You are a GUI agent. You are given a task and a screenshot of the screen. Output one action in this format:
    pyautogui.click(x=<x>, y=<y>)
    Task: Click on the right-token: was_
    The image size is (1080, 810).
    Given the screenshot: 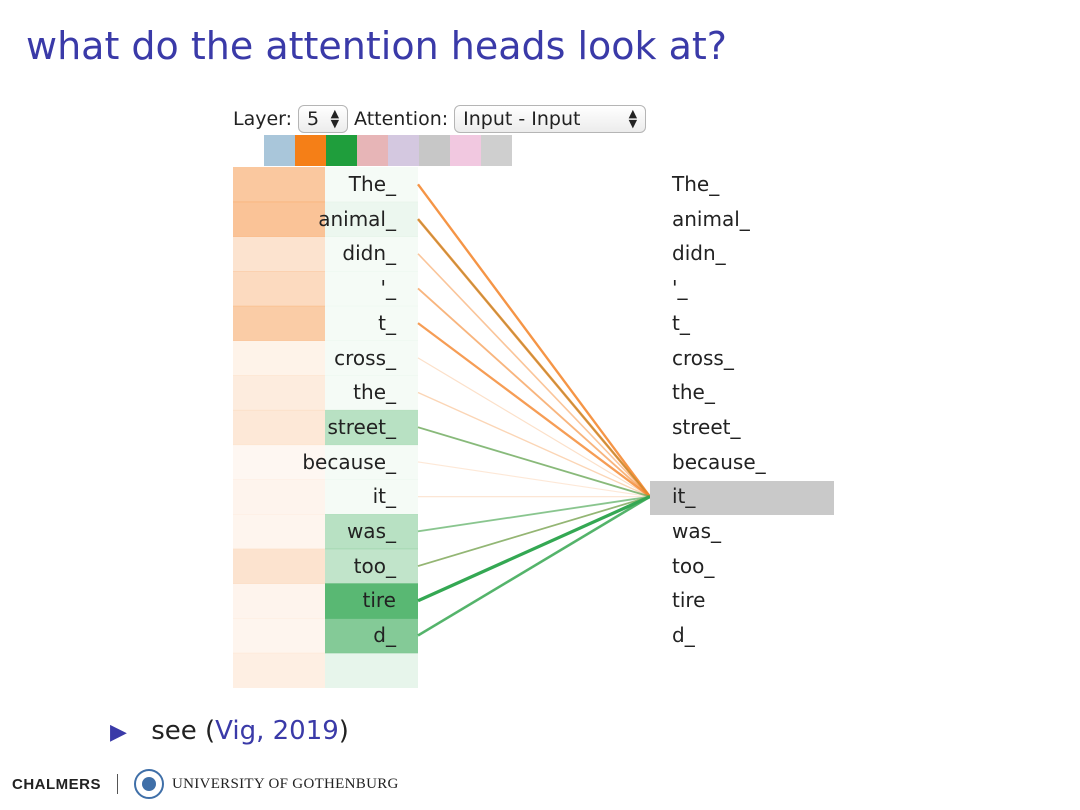 What is the action you would take?
    pyautogui.click(x=697, y=531)
    